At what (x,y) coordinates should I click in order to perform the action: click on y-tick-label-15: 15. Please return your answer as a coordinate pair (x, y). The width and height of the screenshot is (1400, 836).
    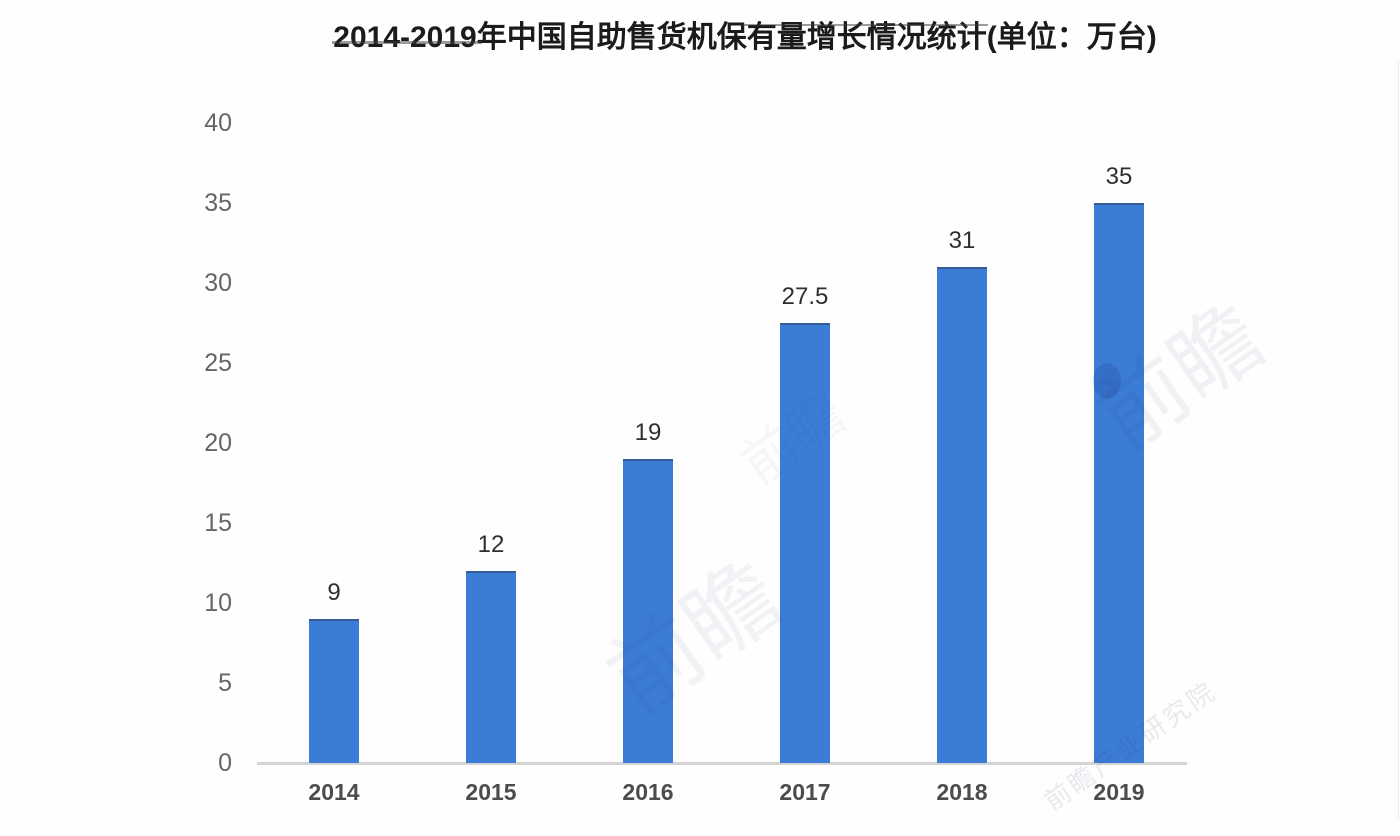
    Looking at the image, I should click on (218, 523).